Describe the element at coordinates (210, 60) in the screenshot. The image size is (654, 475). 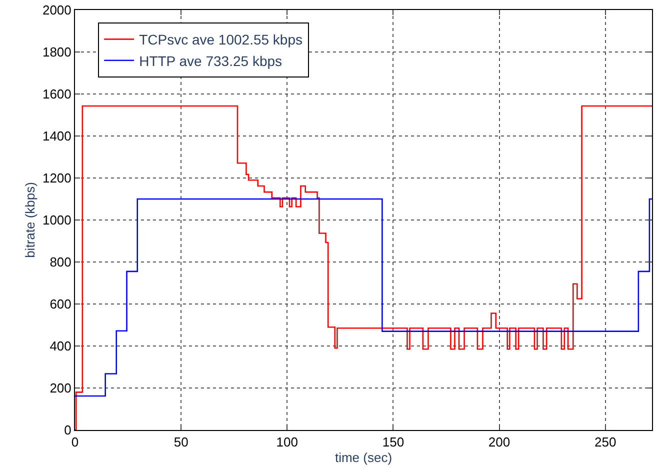
I see `legend-label: HTTP ave 733.25 kbps` at that location.